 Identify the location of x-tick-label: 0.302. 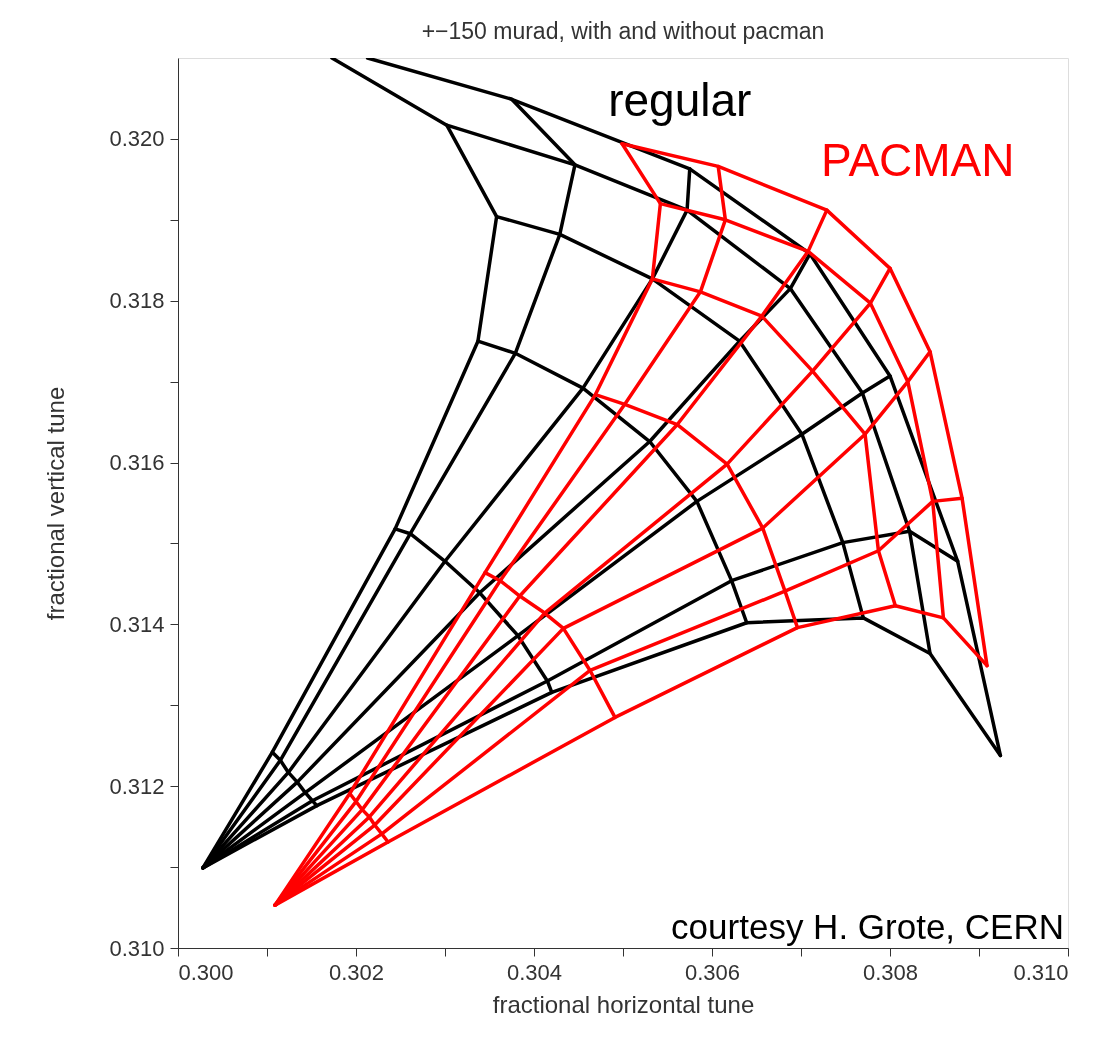
(356, 972).